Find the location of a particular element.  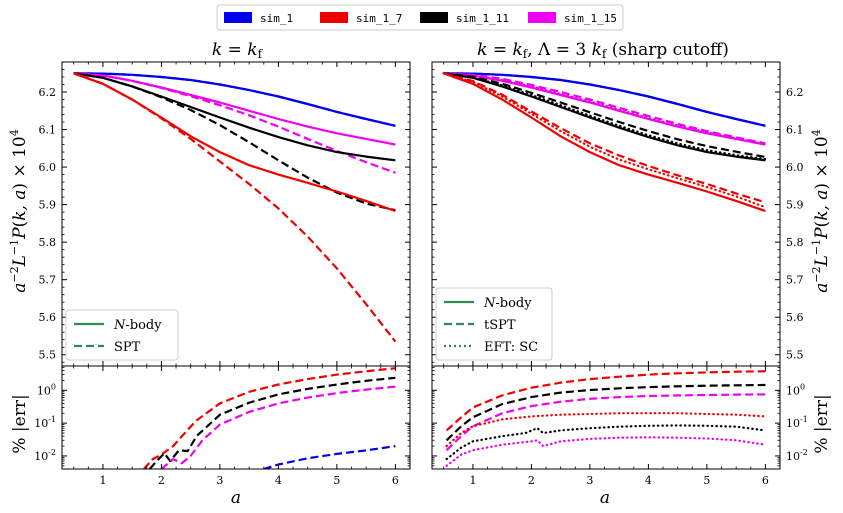

series-legend: sim_1 sim_1_7 sim_1_11 sim_1_15 is located at coordinates (420, 17).